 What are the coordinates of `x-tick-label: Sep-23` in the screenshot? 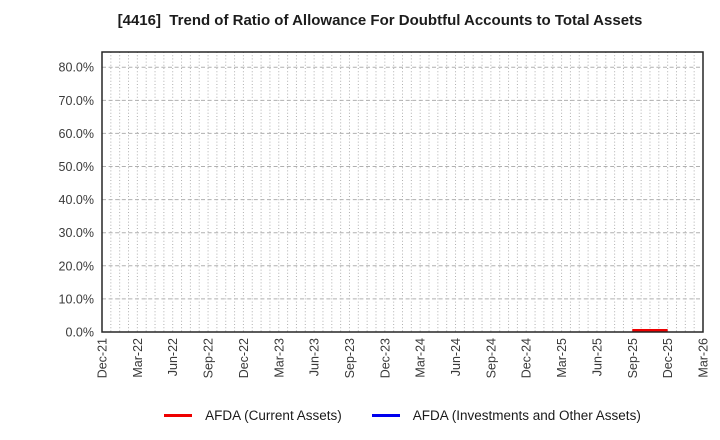 It's located at (350, 358).